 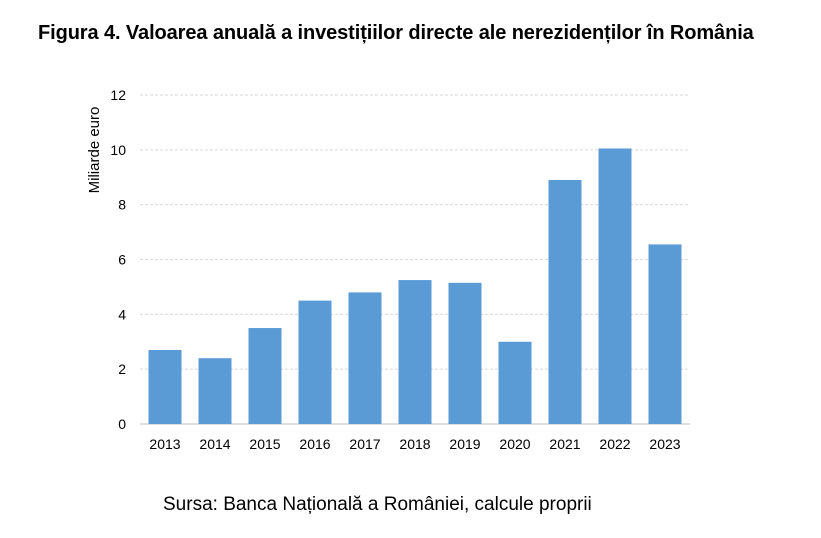 What do you see at coordinates (465, 353) in the screenshot?
I see `bar-2019` at bounding box center [465, 353].